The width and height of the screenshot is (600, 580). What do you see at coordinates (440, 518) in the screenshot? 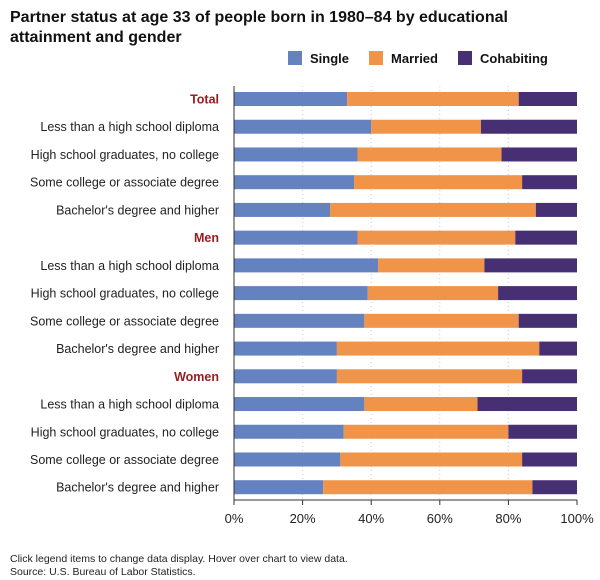
I see `x-tick-label: 60%` at bounding box center [440, 518].